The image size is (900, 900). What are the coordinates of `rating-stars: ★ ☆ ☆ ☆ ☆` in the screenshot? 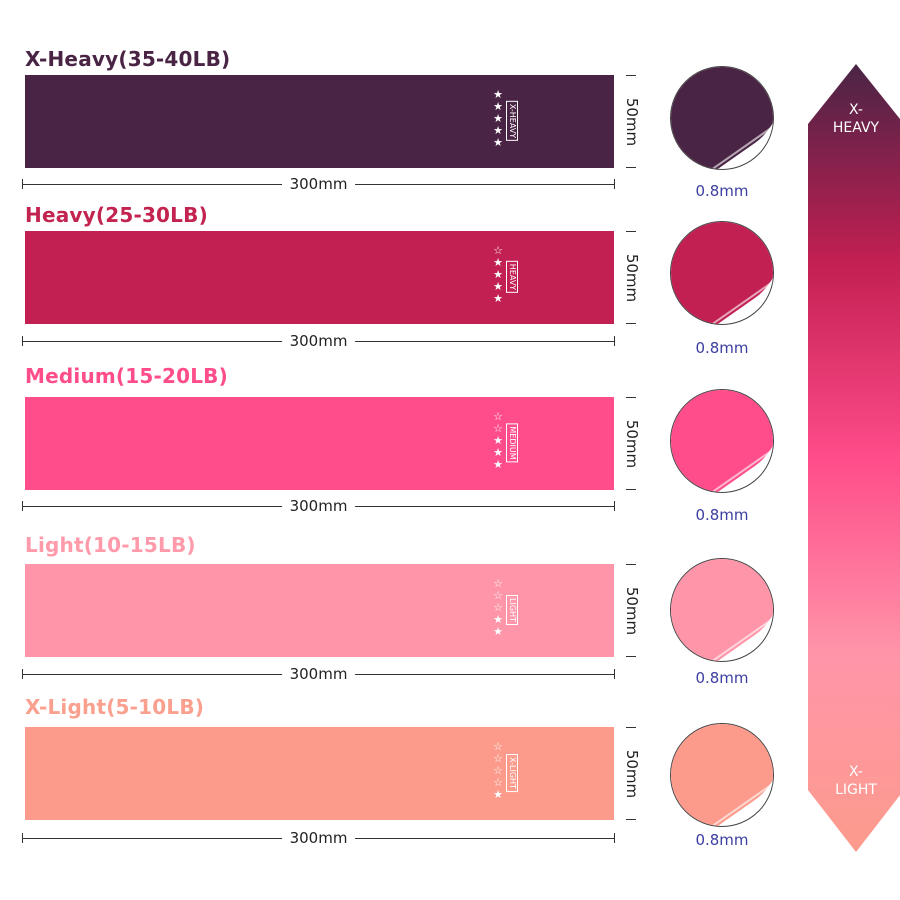 It's located at (498, 771).